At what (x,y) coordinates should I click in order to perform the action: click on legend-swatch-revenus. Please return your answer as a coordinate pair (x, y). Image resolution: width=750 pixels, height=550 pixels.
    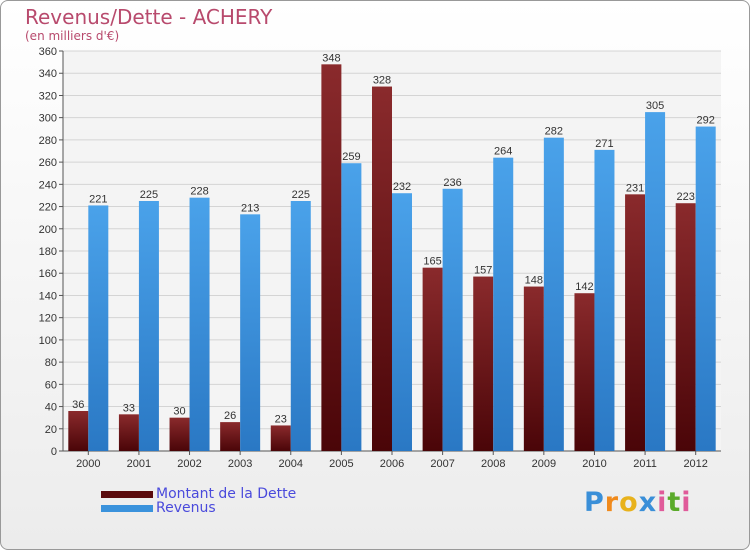
    Looking at the image, I should click on (127, 508).